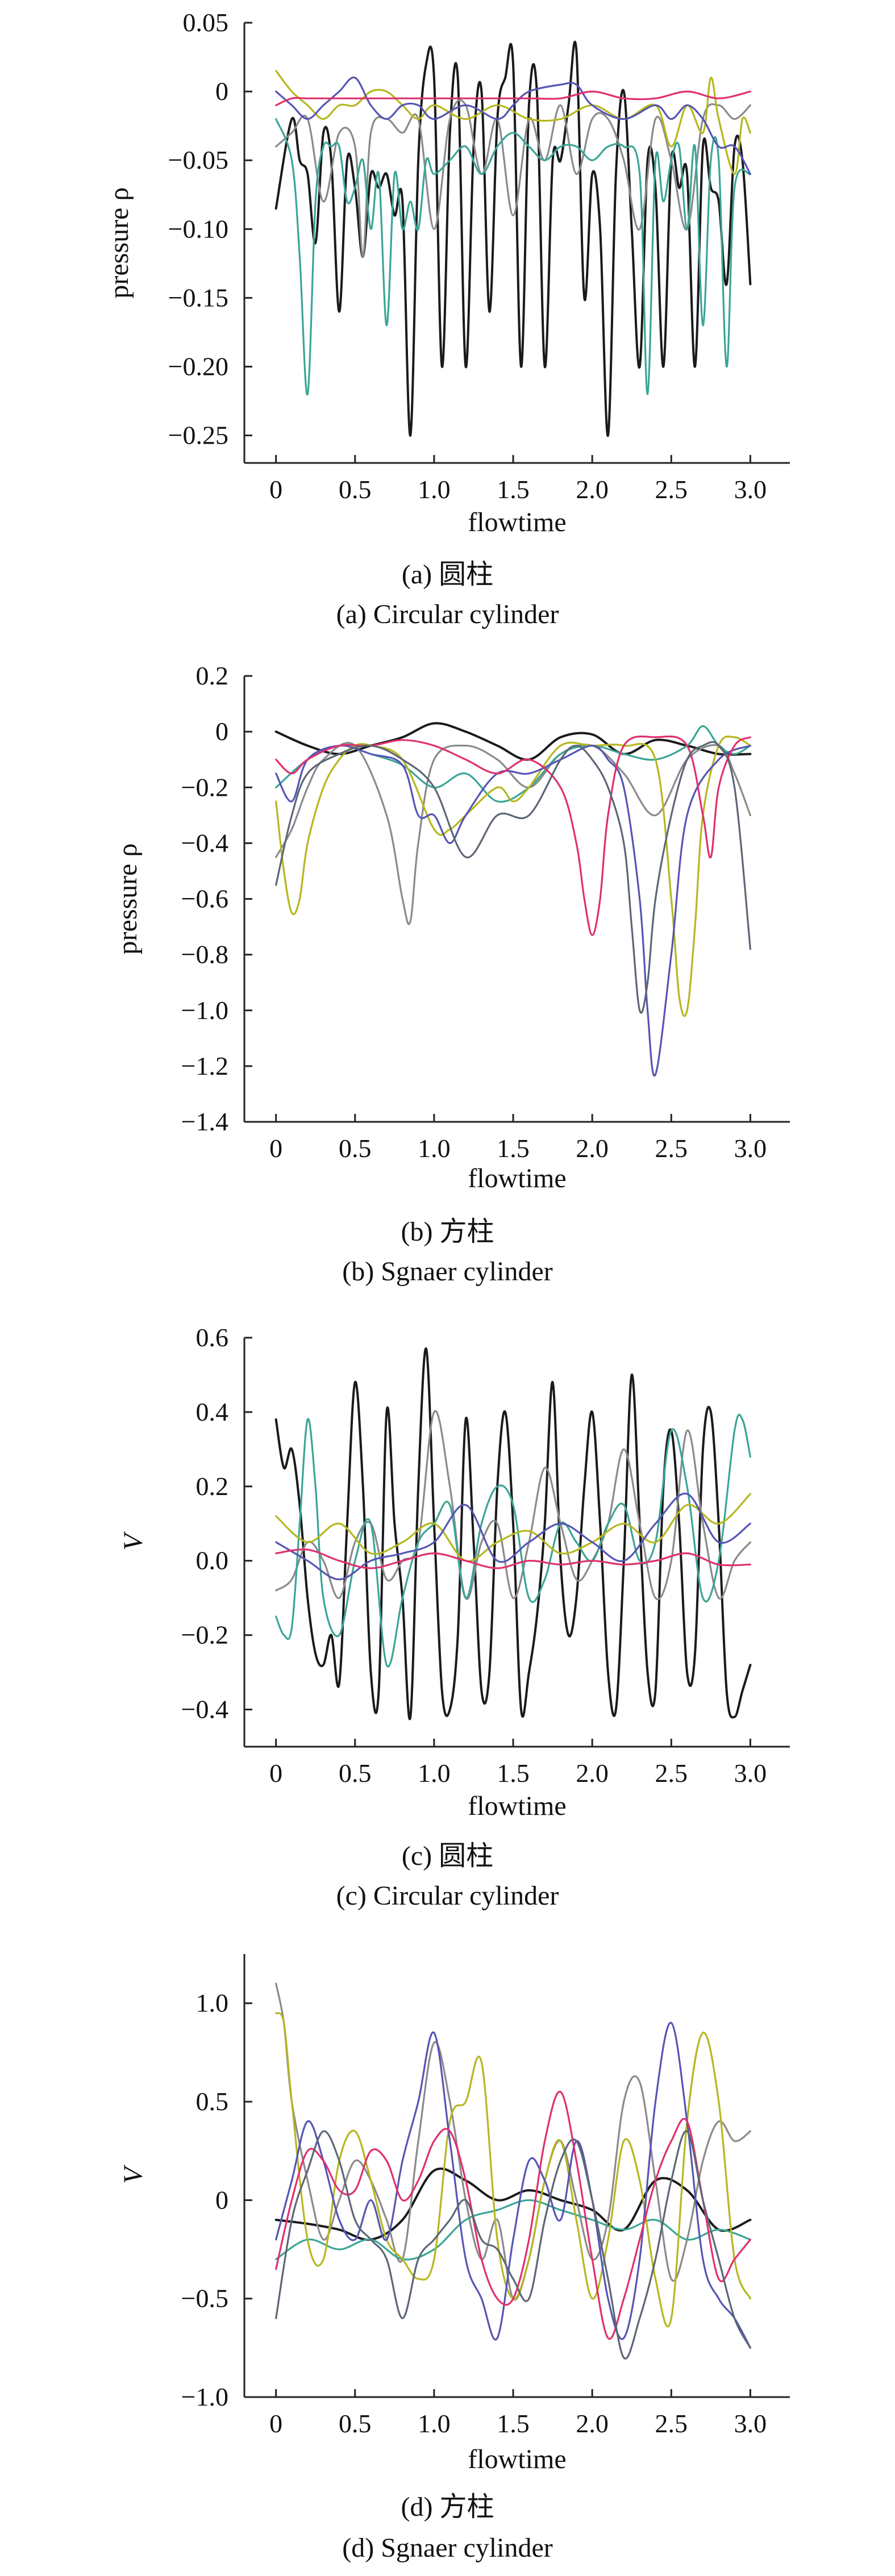 This screenshot has width=895, height=2576. What do you see at coordinates (204, 899) in the screenshot?
I see `y-tick-label: −0.6` at bounding box center [204, 899].